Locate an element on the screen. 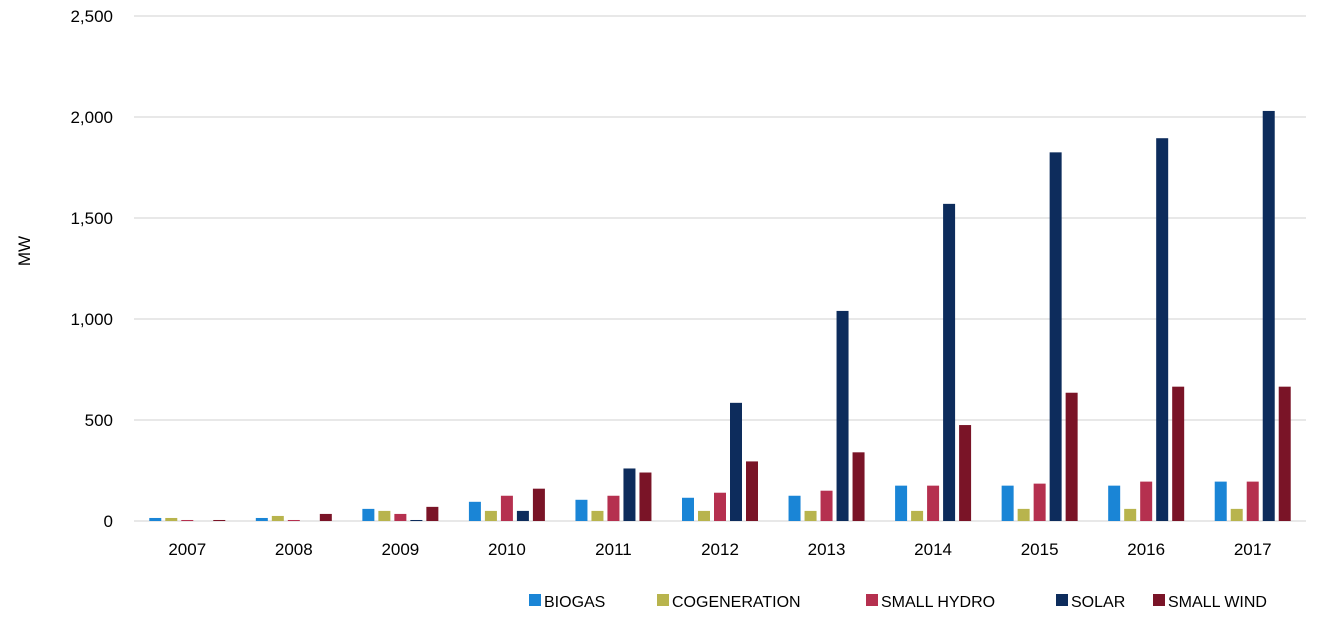 The image size is (1317, 618). bar-small-hydro-2017 is located at coordinates (1252, 501).